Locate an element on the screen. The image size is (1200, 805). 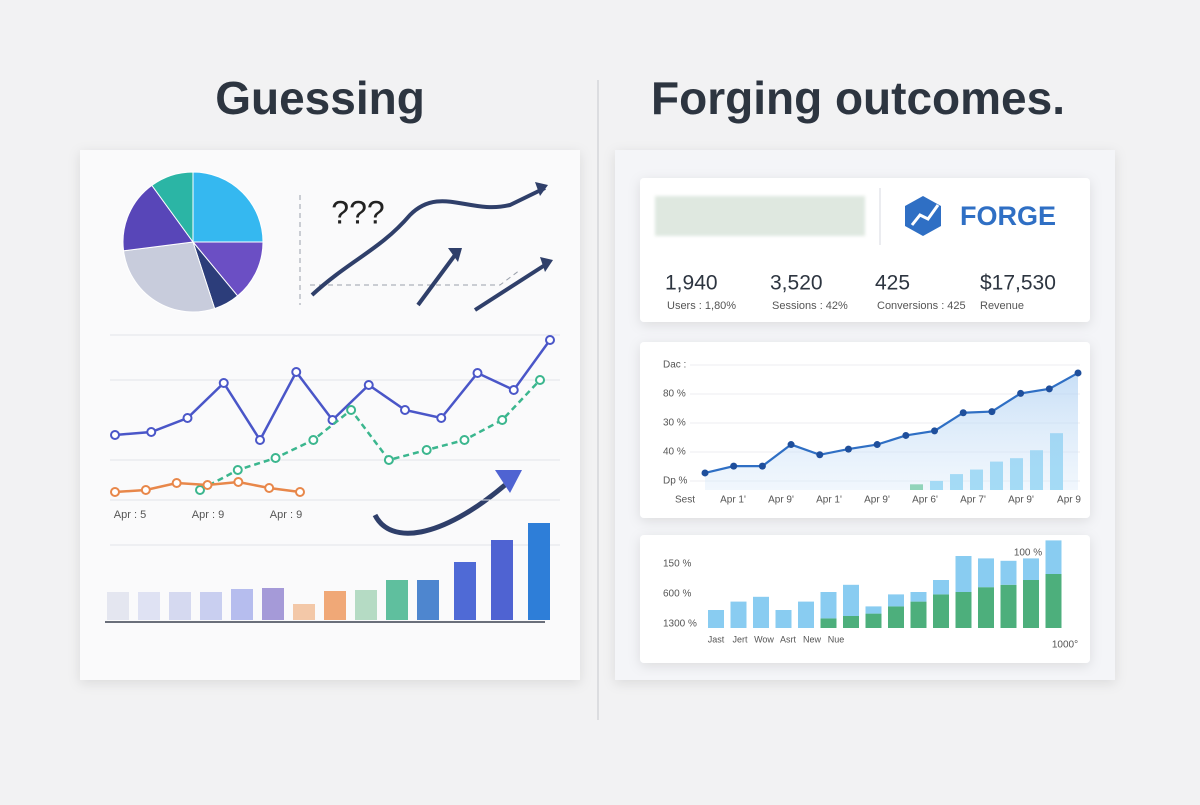
kpi-value: 3,520 is located at coordinates (796, 283).